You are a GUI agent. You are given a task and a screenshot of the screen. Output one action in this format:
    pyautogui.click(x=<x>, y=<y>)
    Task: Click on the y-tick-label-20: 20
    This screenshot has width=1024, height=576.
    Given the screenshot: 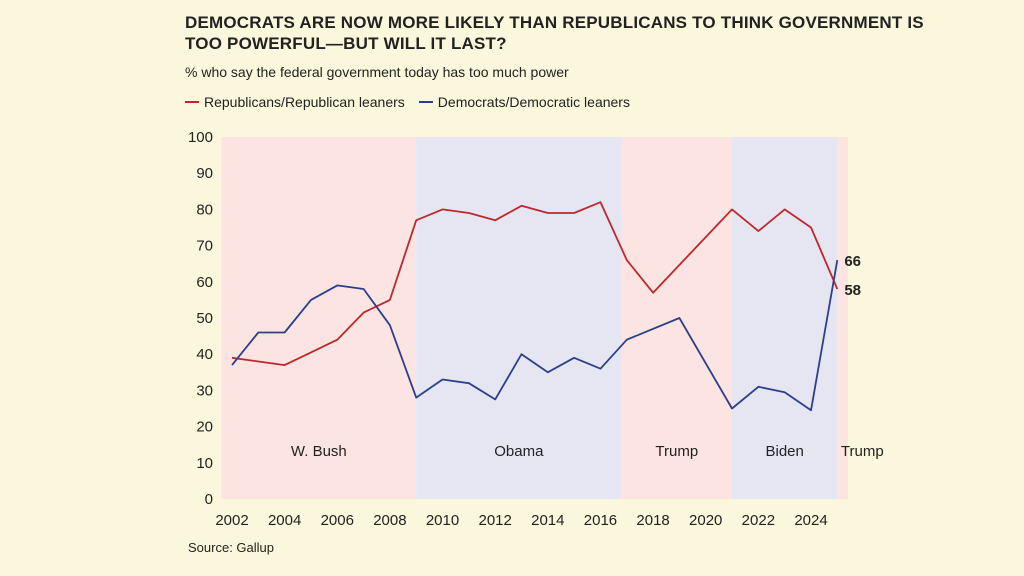 What is the action you would take?
    pyautogui.click(x=204, y=427)
    